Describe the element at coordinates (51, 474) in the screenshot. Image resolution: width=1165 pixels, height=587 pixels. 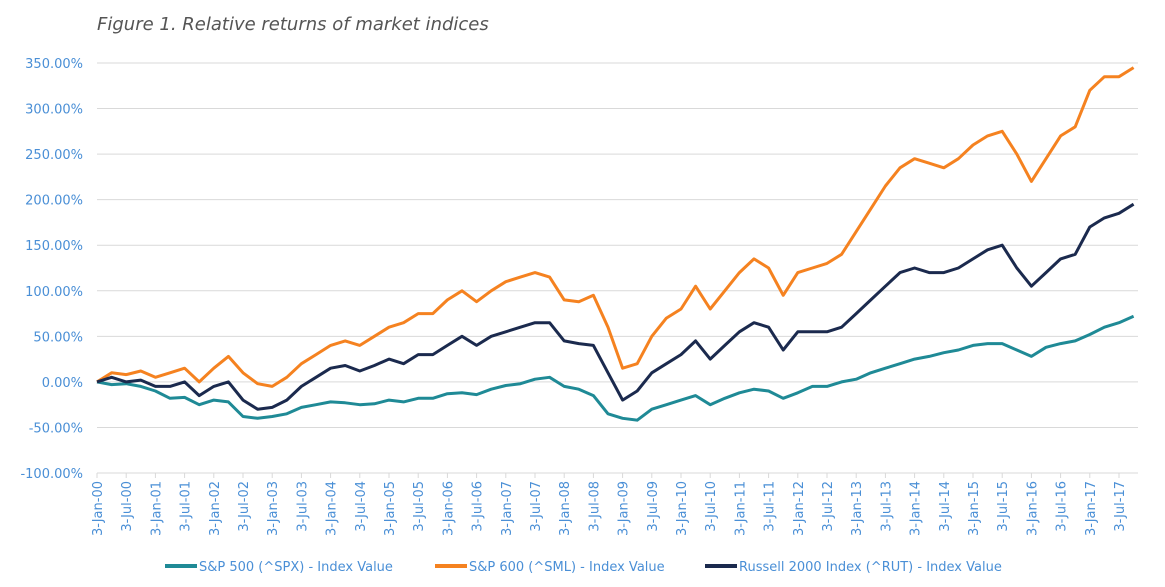
I see `y-tick-label: -100.00%` at that location.